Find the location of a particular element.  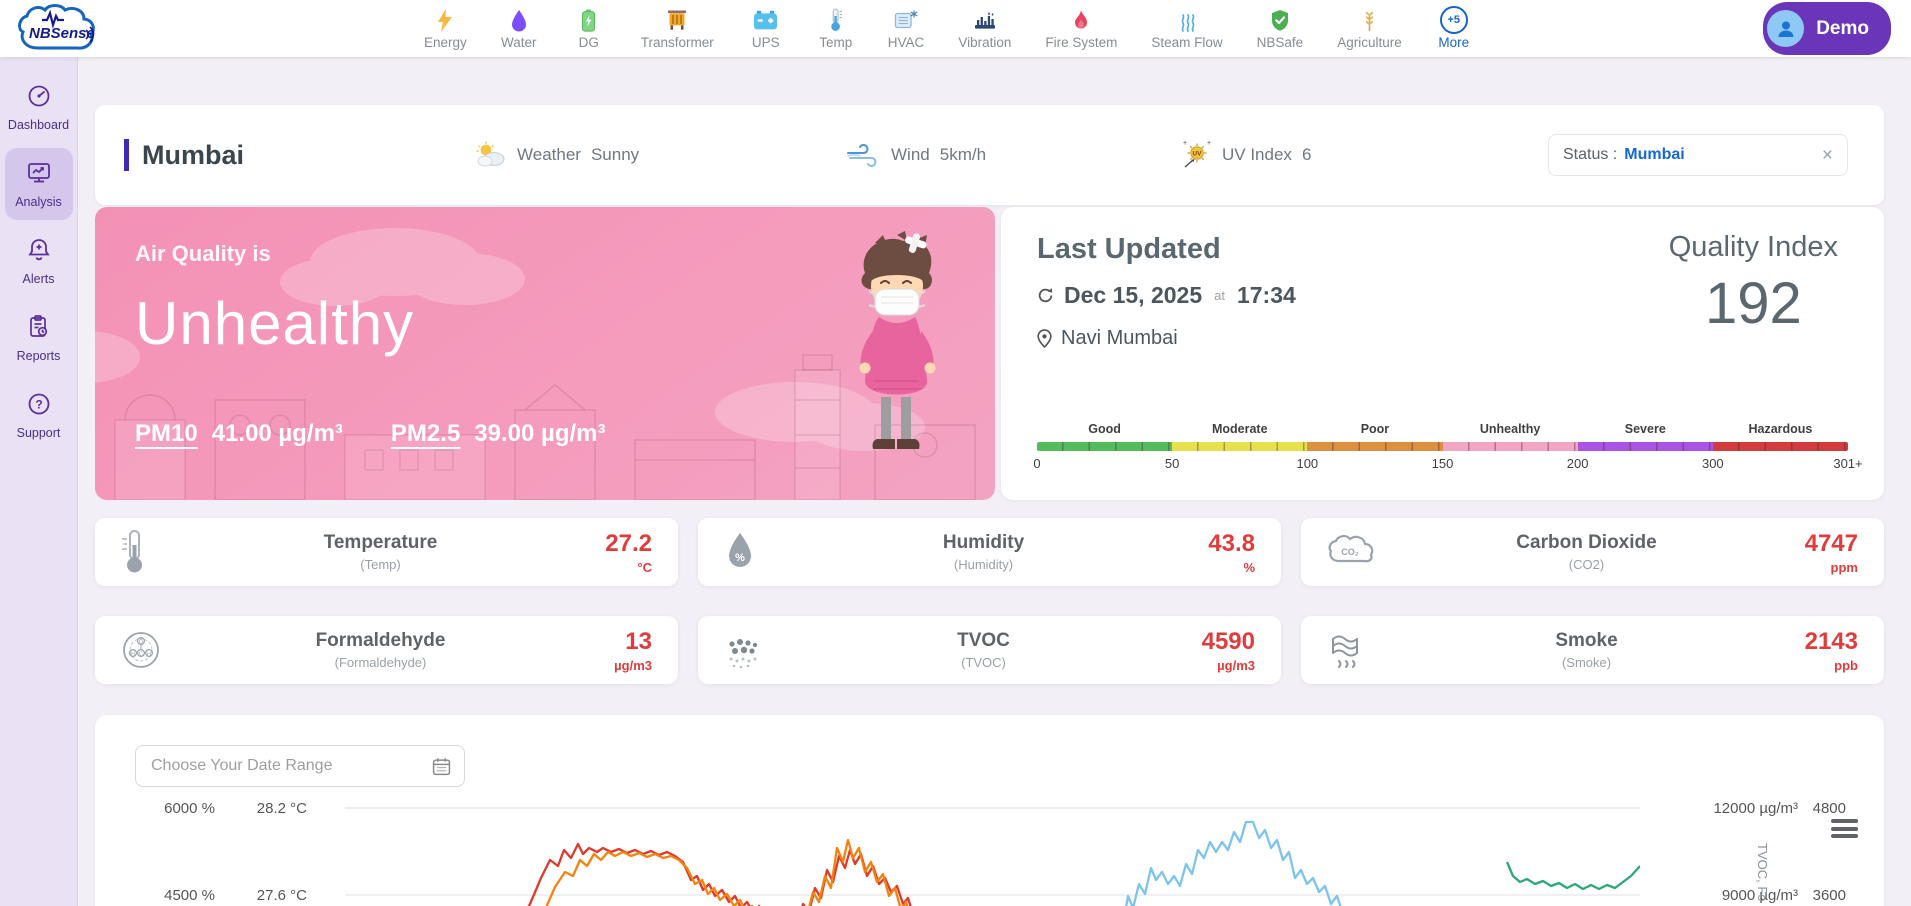

temperature-card: Temperature (Temp) 27.2 °C is located at coordinates (386, 552).